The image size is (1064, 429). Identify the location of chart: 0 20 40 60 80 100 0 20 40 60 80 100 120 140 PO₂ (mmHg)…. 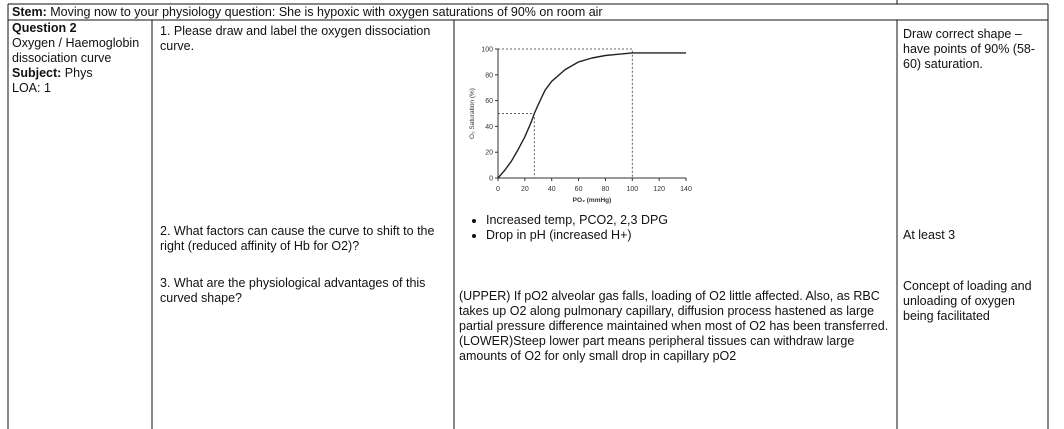
(580, 126).